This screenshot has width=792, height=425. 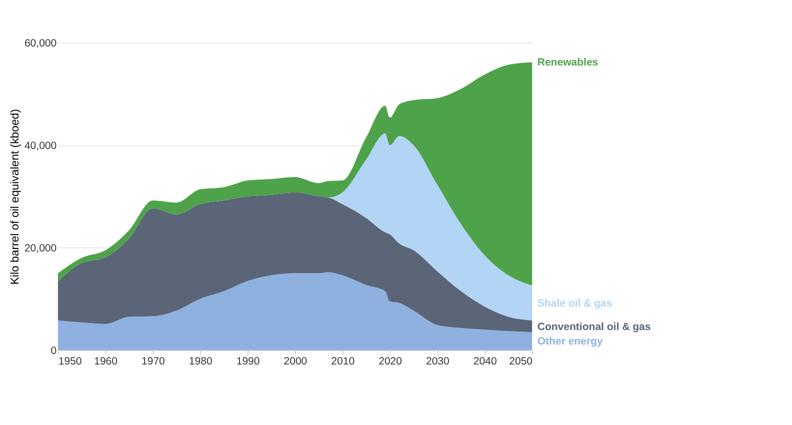 I want to click on y-tick-label: 20,000, so click(x=40, y=248).